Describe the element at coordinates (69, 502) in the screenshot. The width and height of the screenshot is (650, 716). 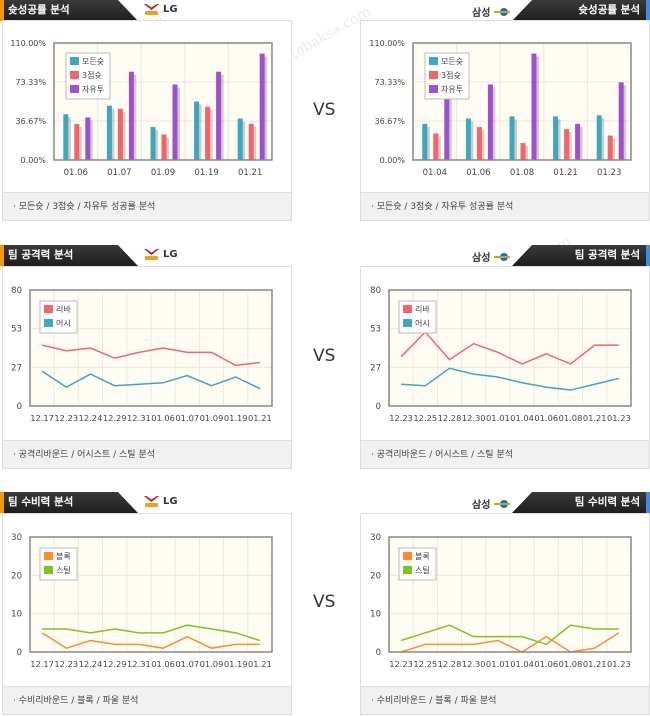
I see `section-header-defense-left: 팀 수비력 분석` at that location.